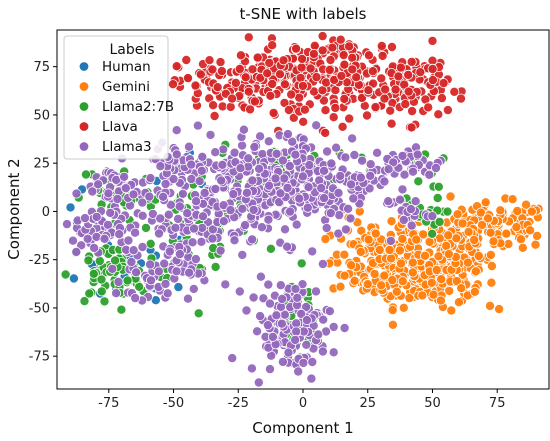  What do you see at coordinates (173, 403) in the screenshot?
I see `x-tick-label: -50` at bounding box center [173, 403].